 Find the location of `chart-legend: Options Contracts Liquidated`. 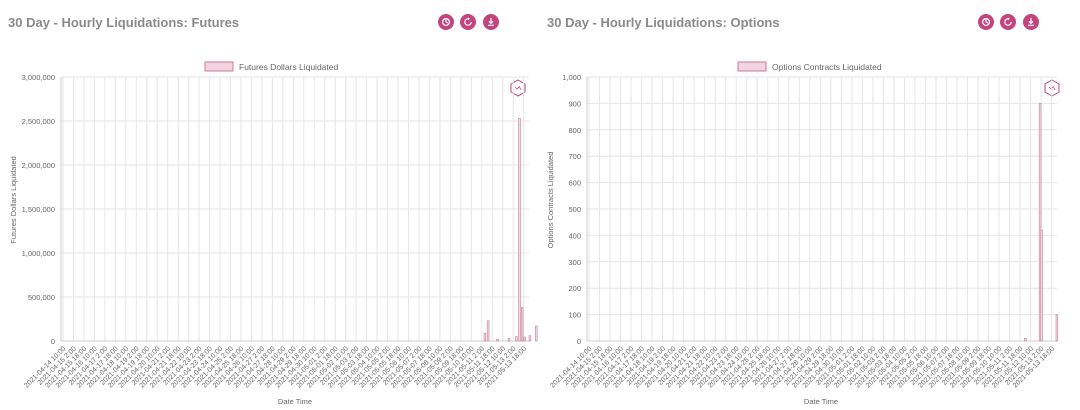

chart-legend: Options Contracts Liquidated is located at coordinates (809, 66).